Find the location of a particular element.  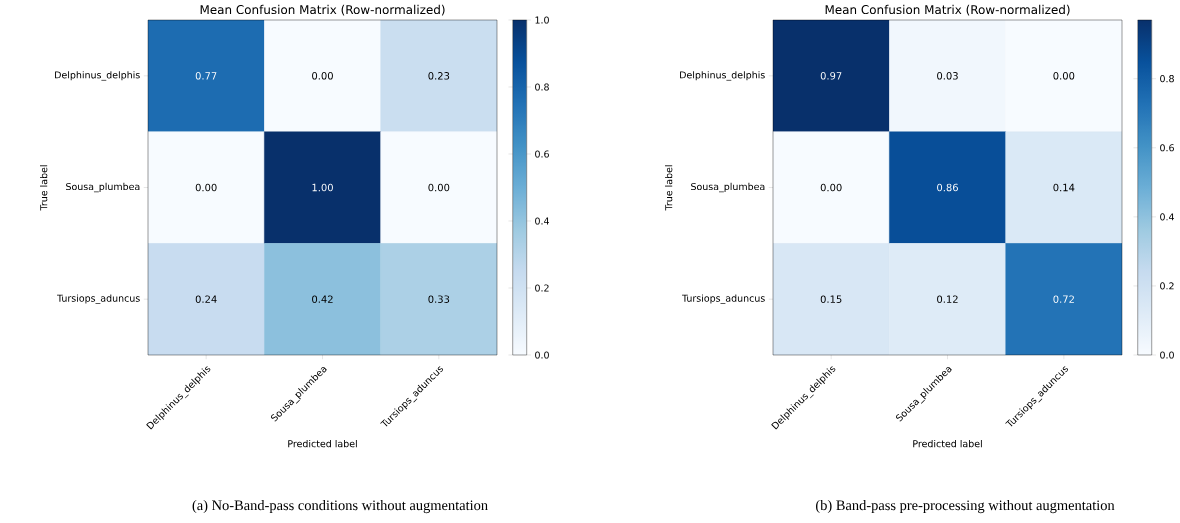

text: (b) Band-pass pre-processing without augmentation is located at coordinates (965, 506).